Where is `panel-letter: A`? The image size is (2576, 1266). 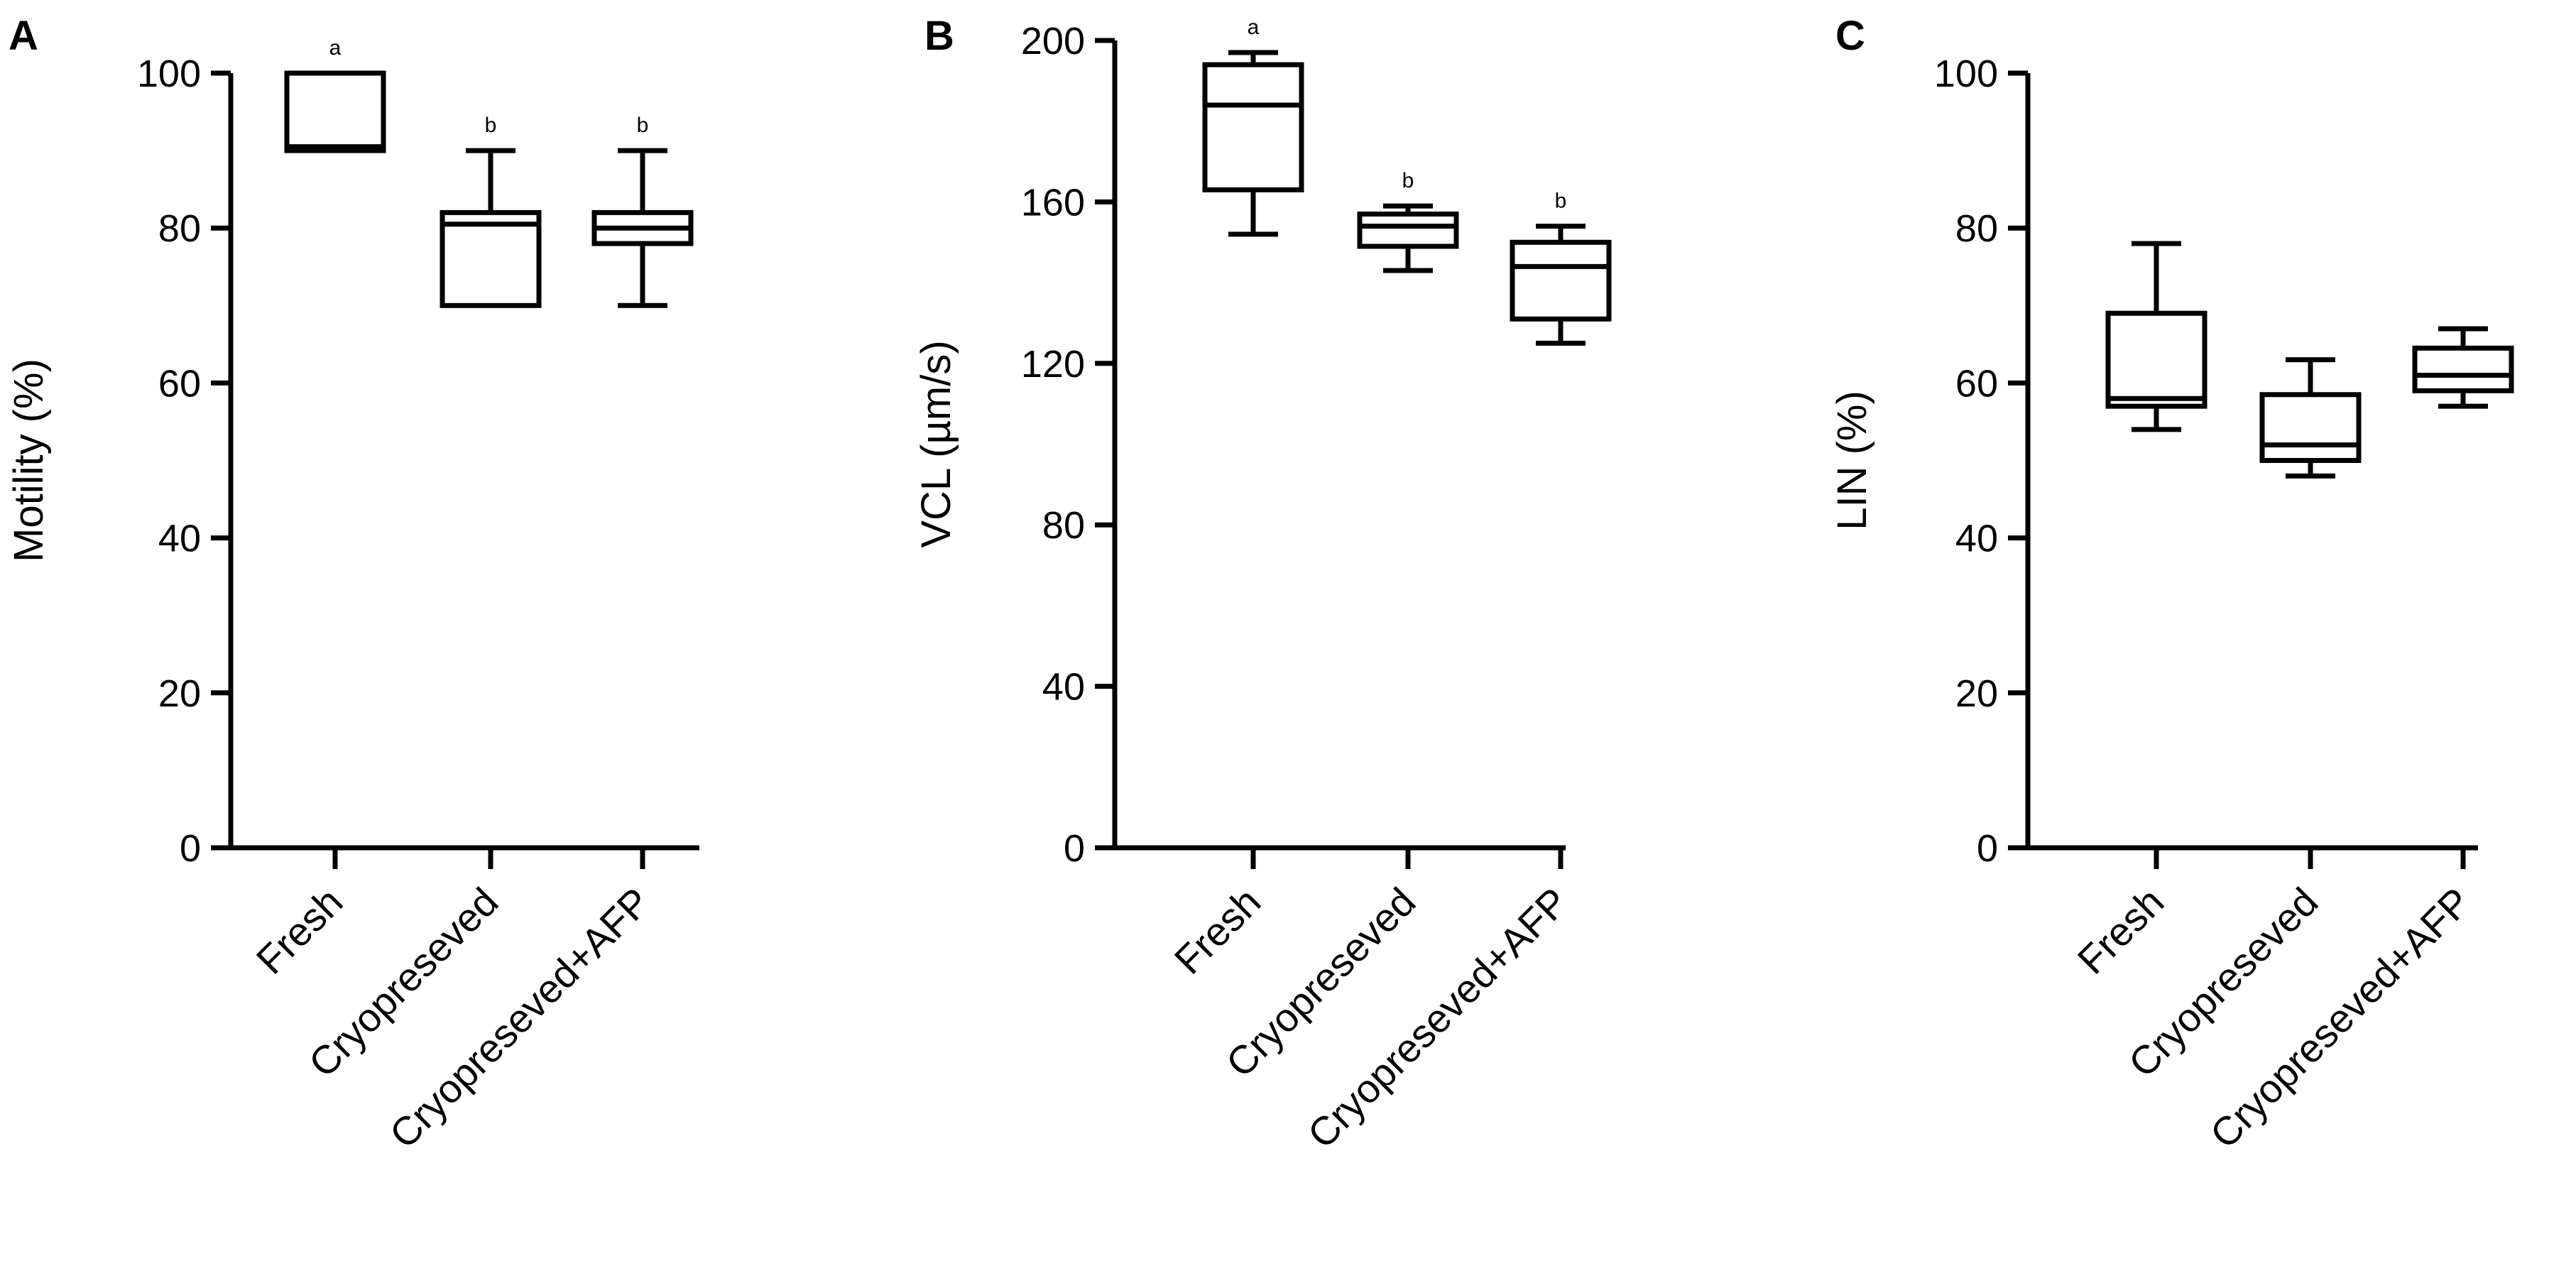
panel-letter: A is located at coordinates (23, 36).